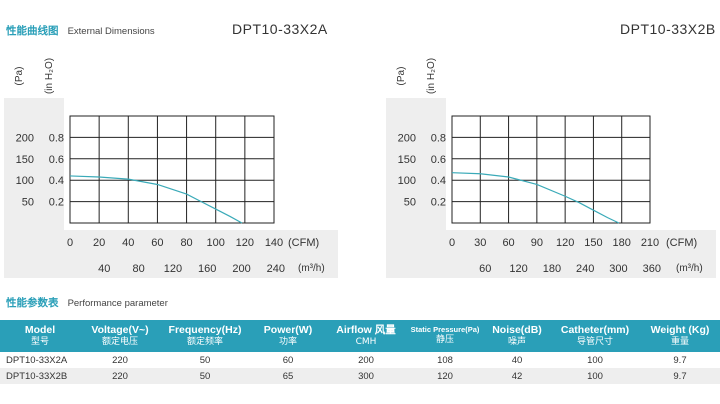  I want to click on chart-a-cmh-tick: 160, so click(207, 269).